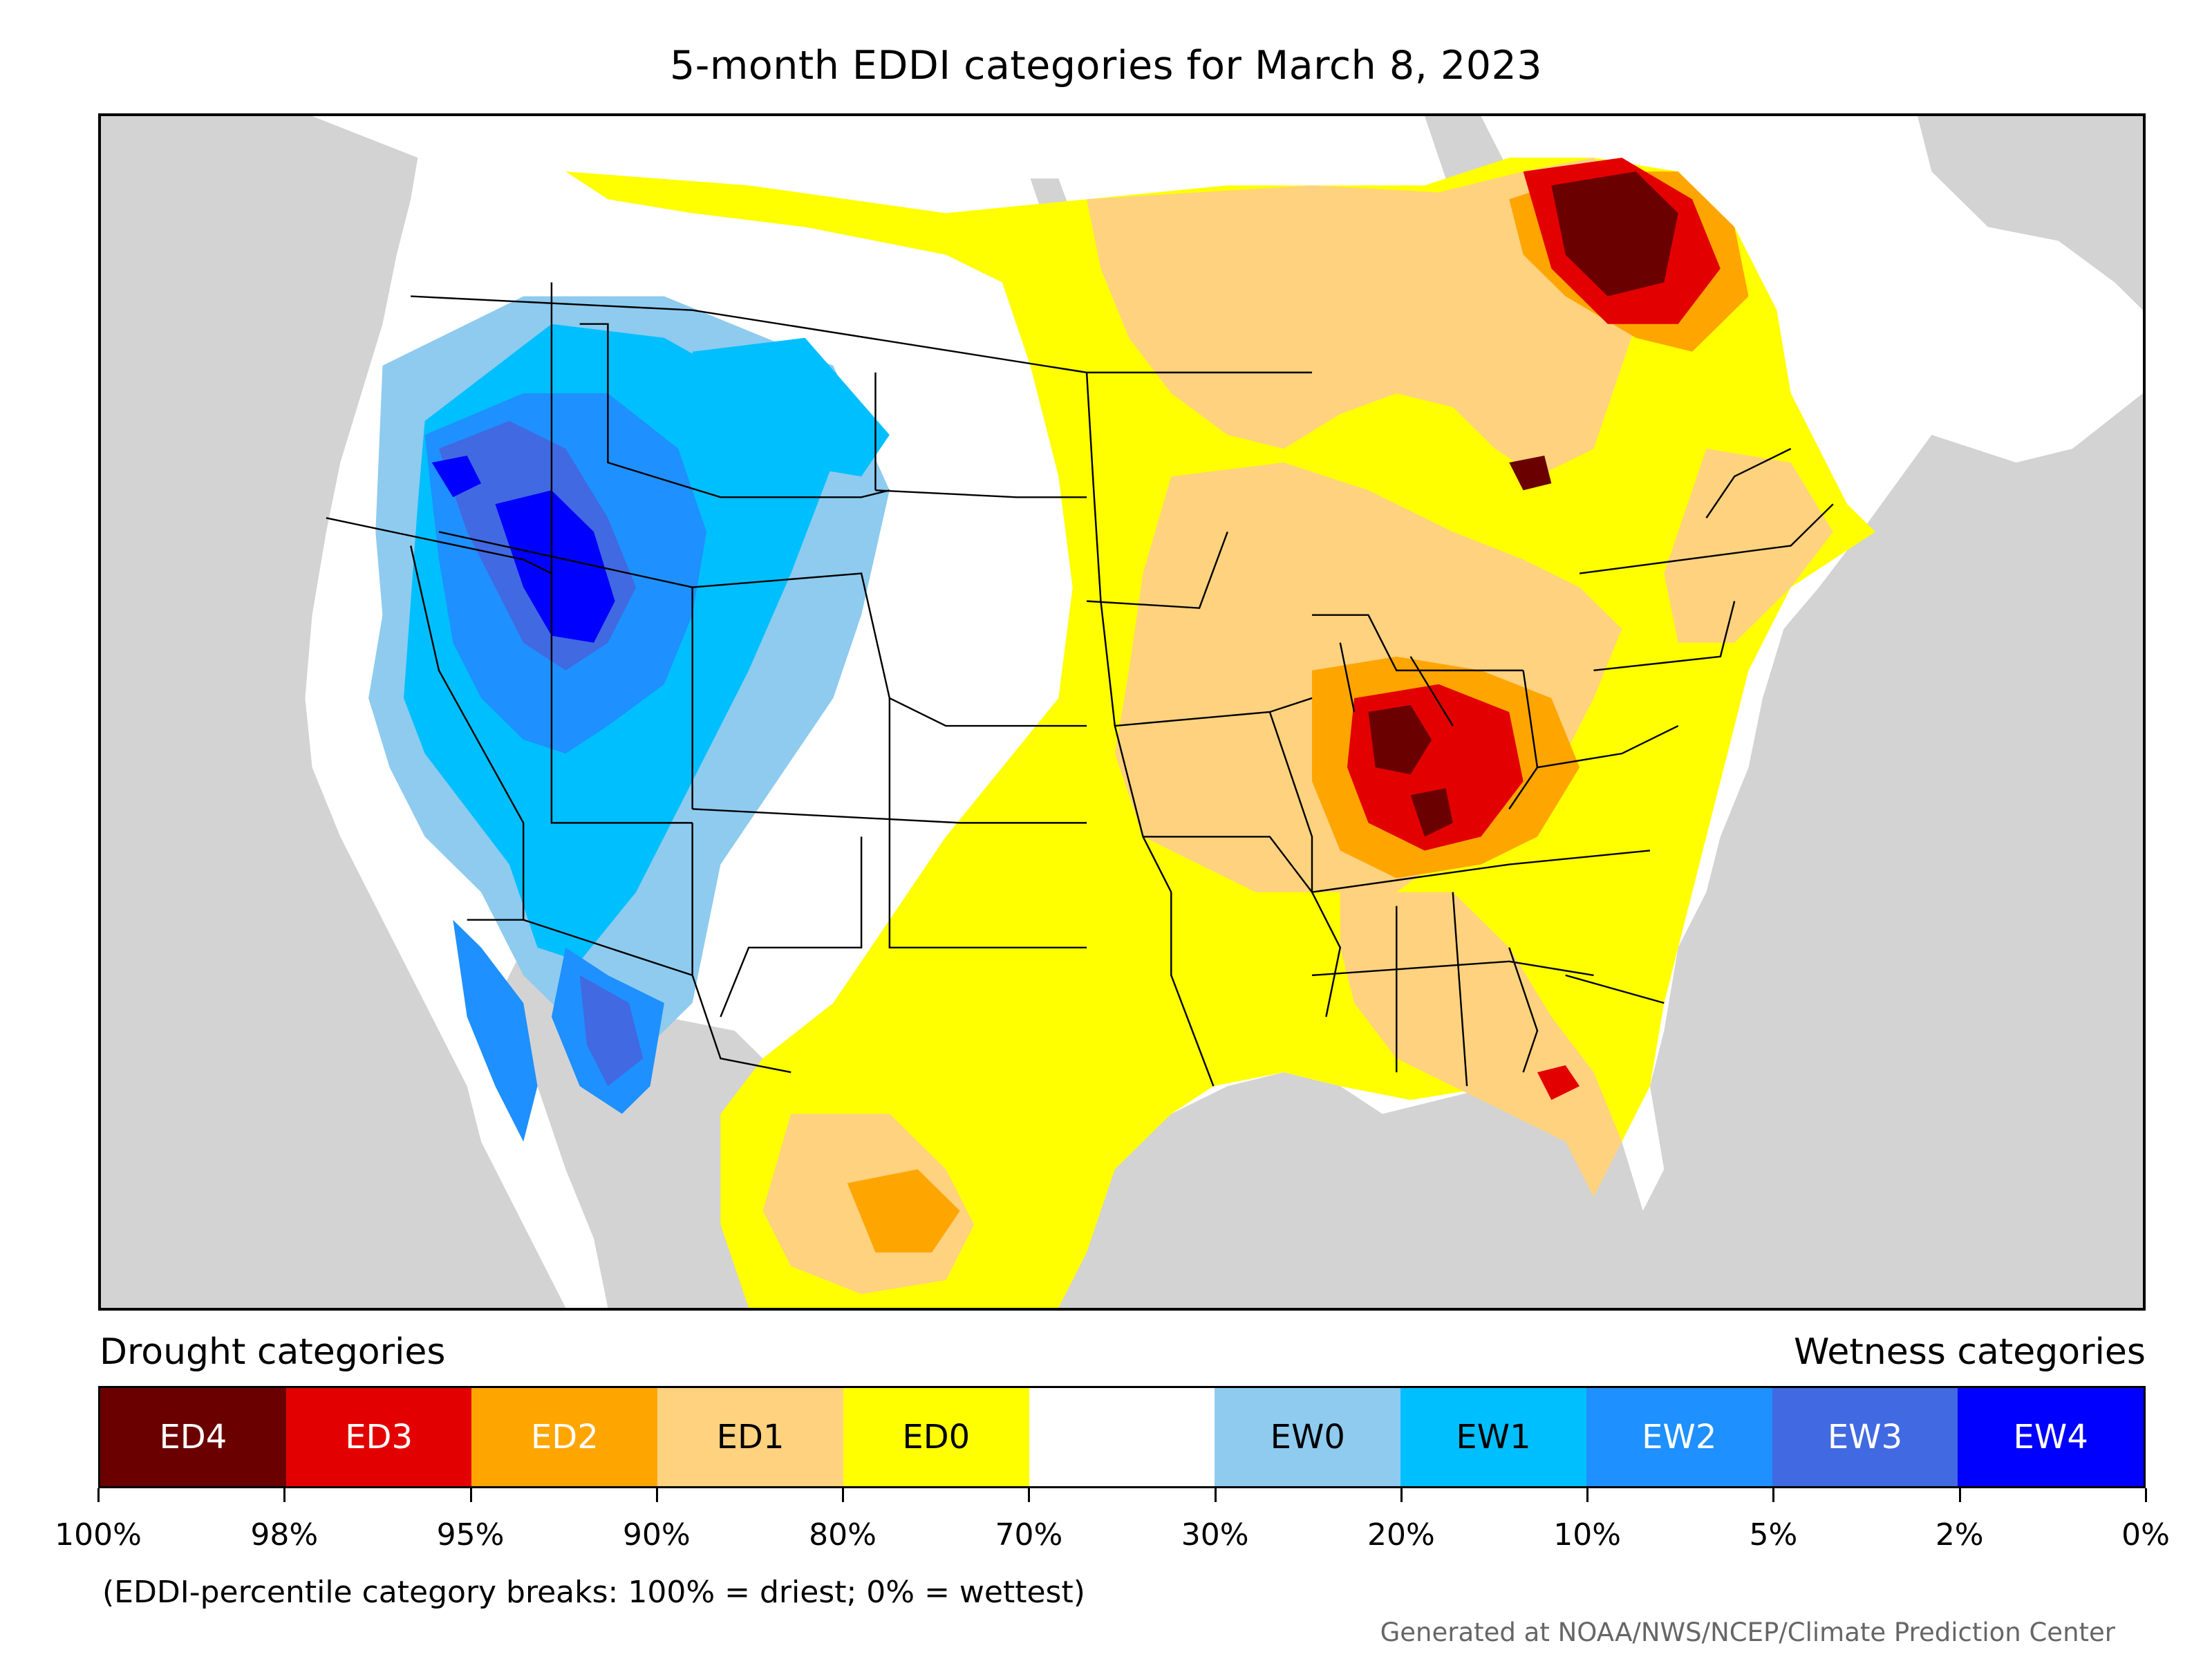 The width and height of the screenshot is (2212, 1659). I want to click on legend-cell-ew4: EW4, so click(2051, 1437).